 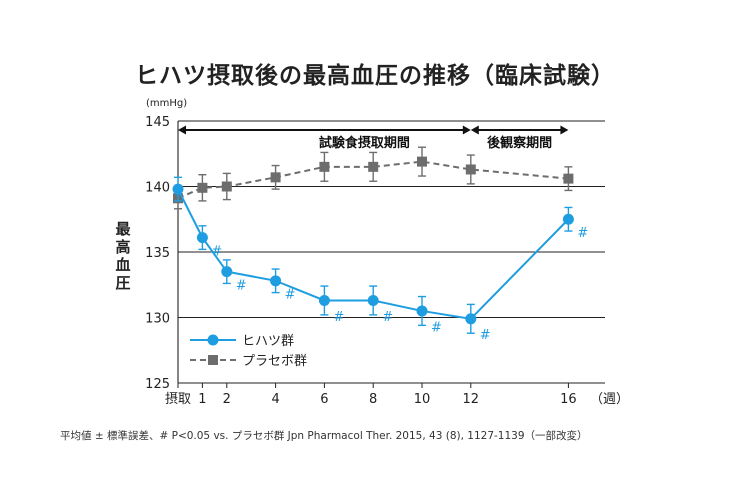 I want to click on y-tick-label: 135, so click(x=157, y=253).